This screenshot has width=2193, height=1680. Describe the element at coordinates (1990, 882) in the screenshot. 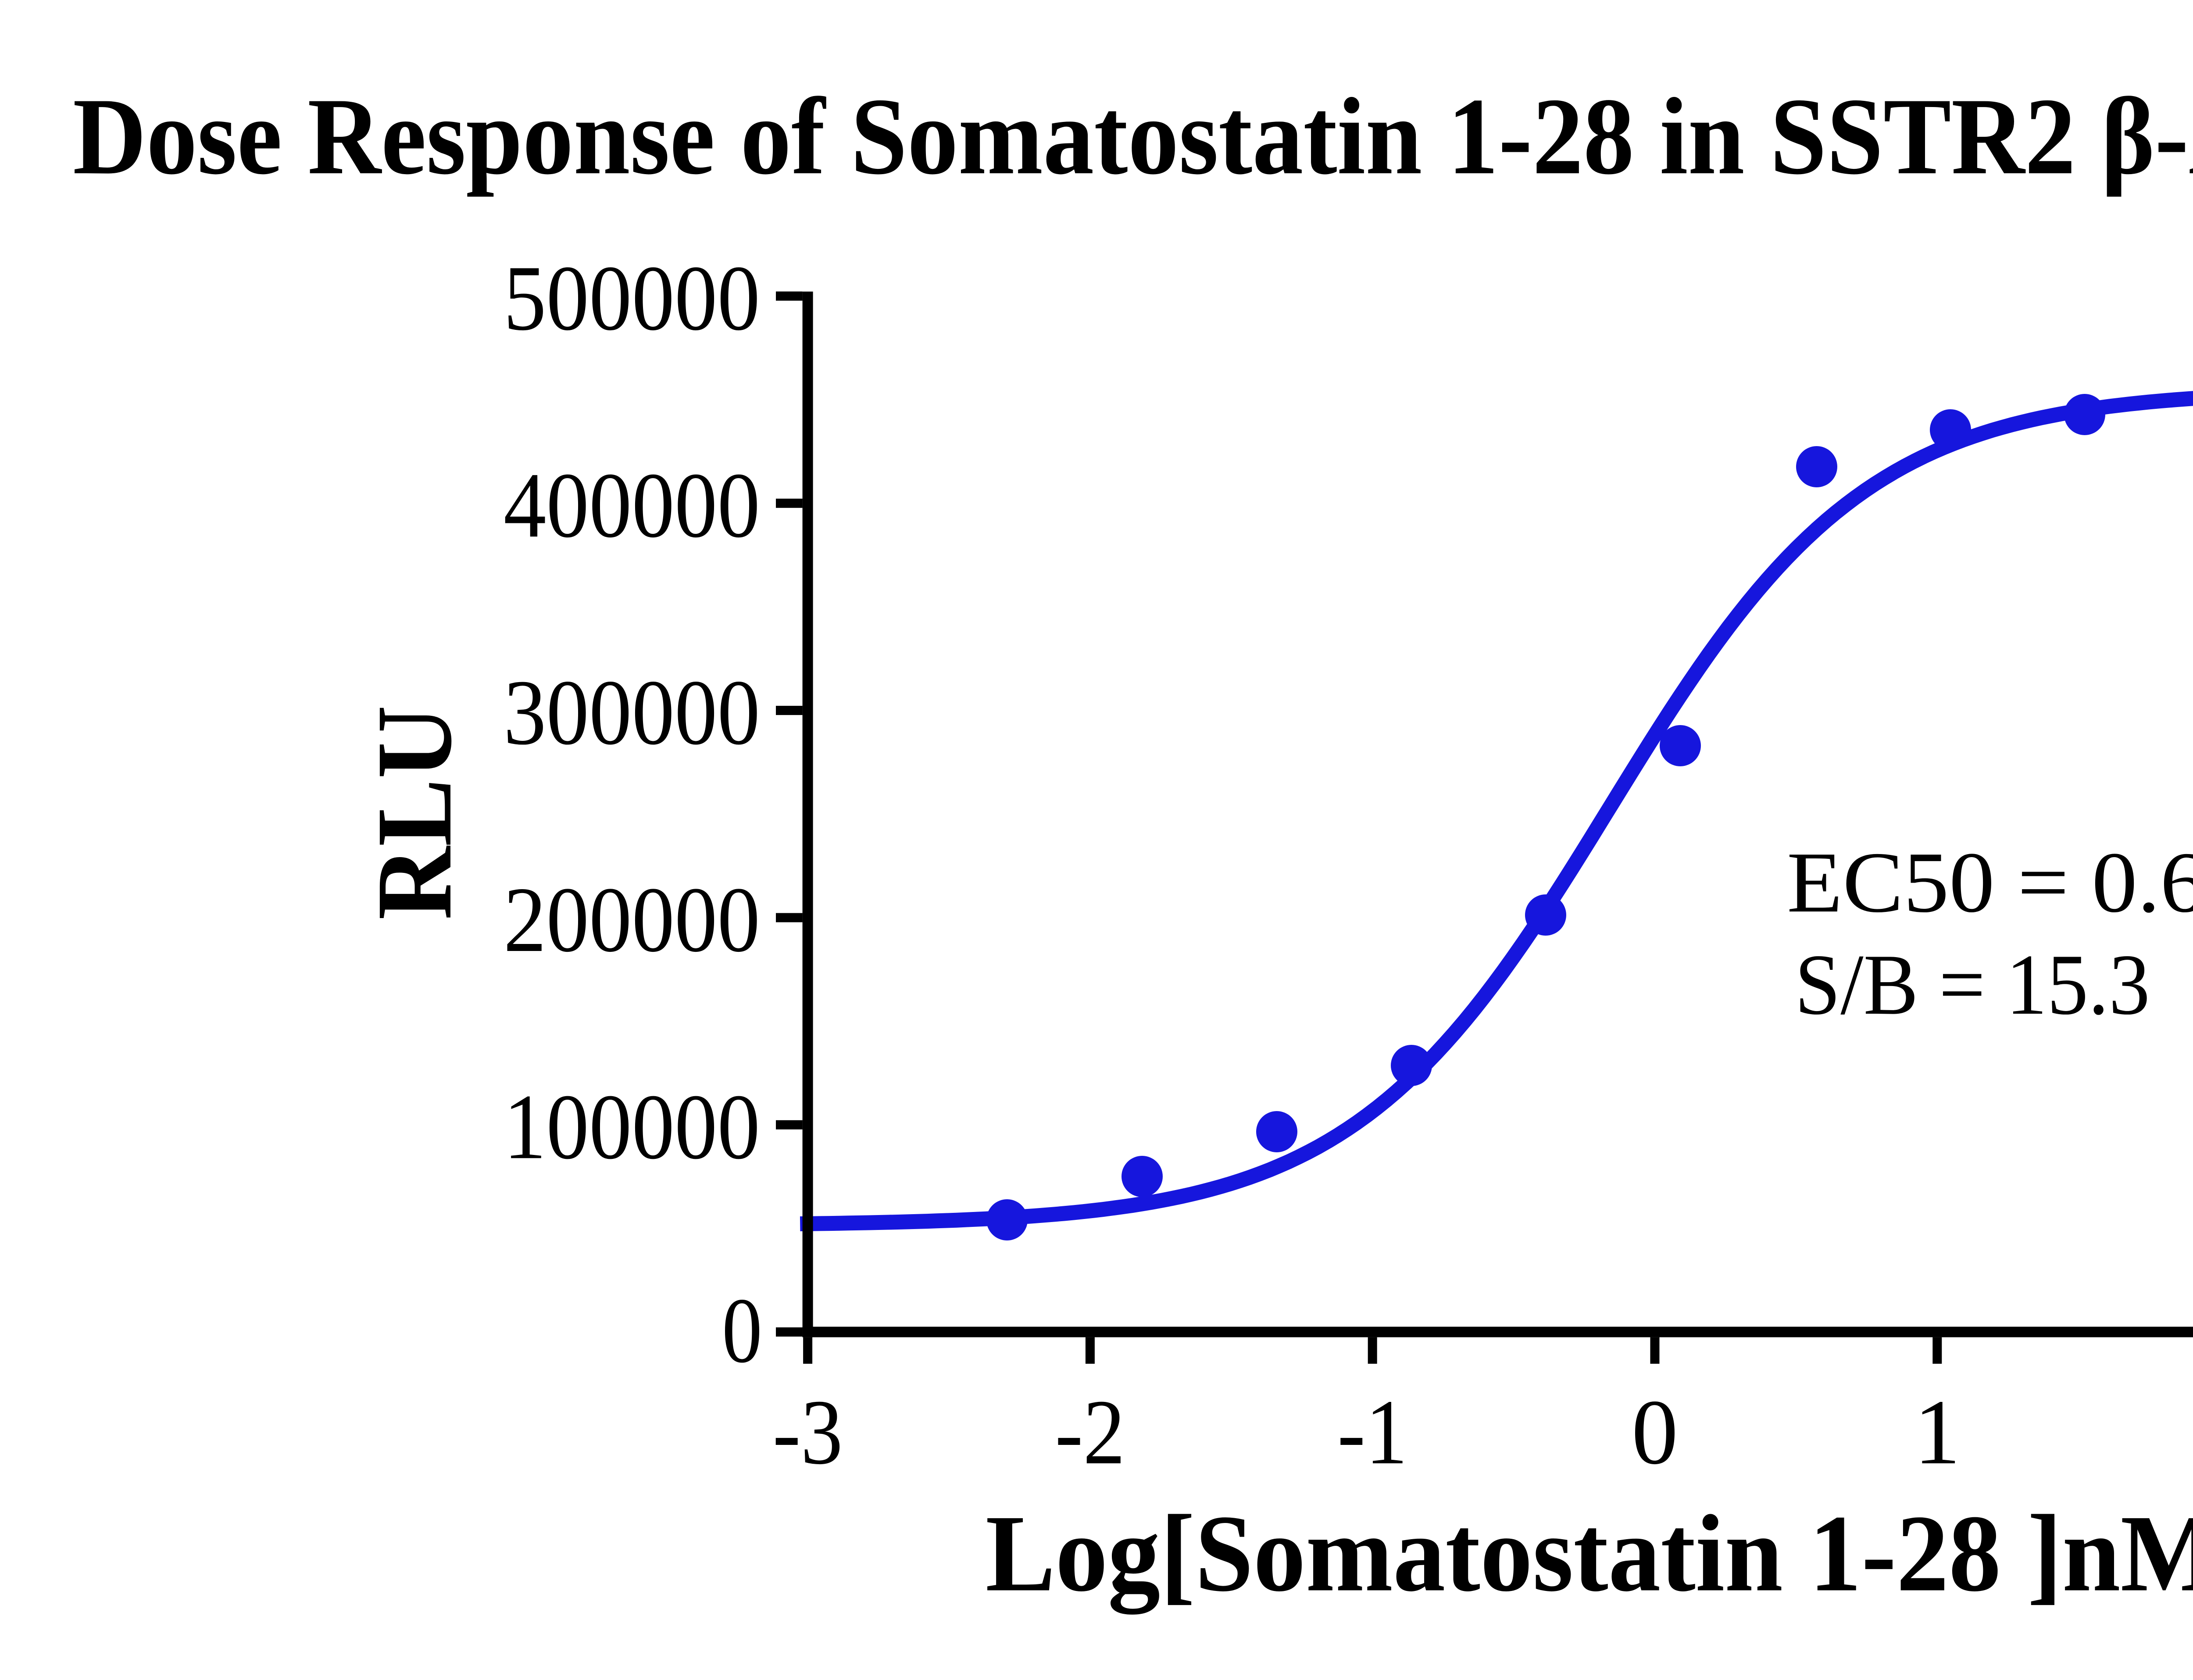

I see `svg-text: EC50 = 0.69 nM` at that location.